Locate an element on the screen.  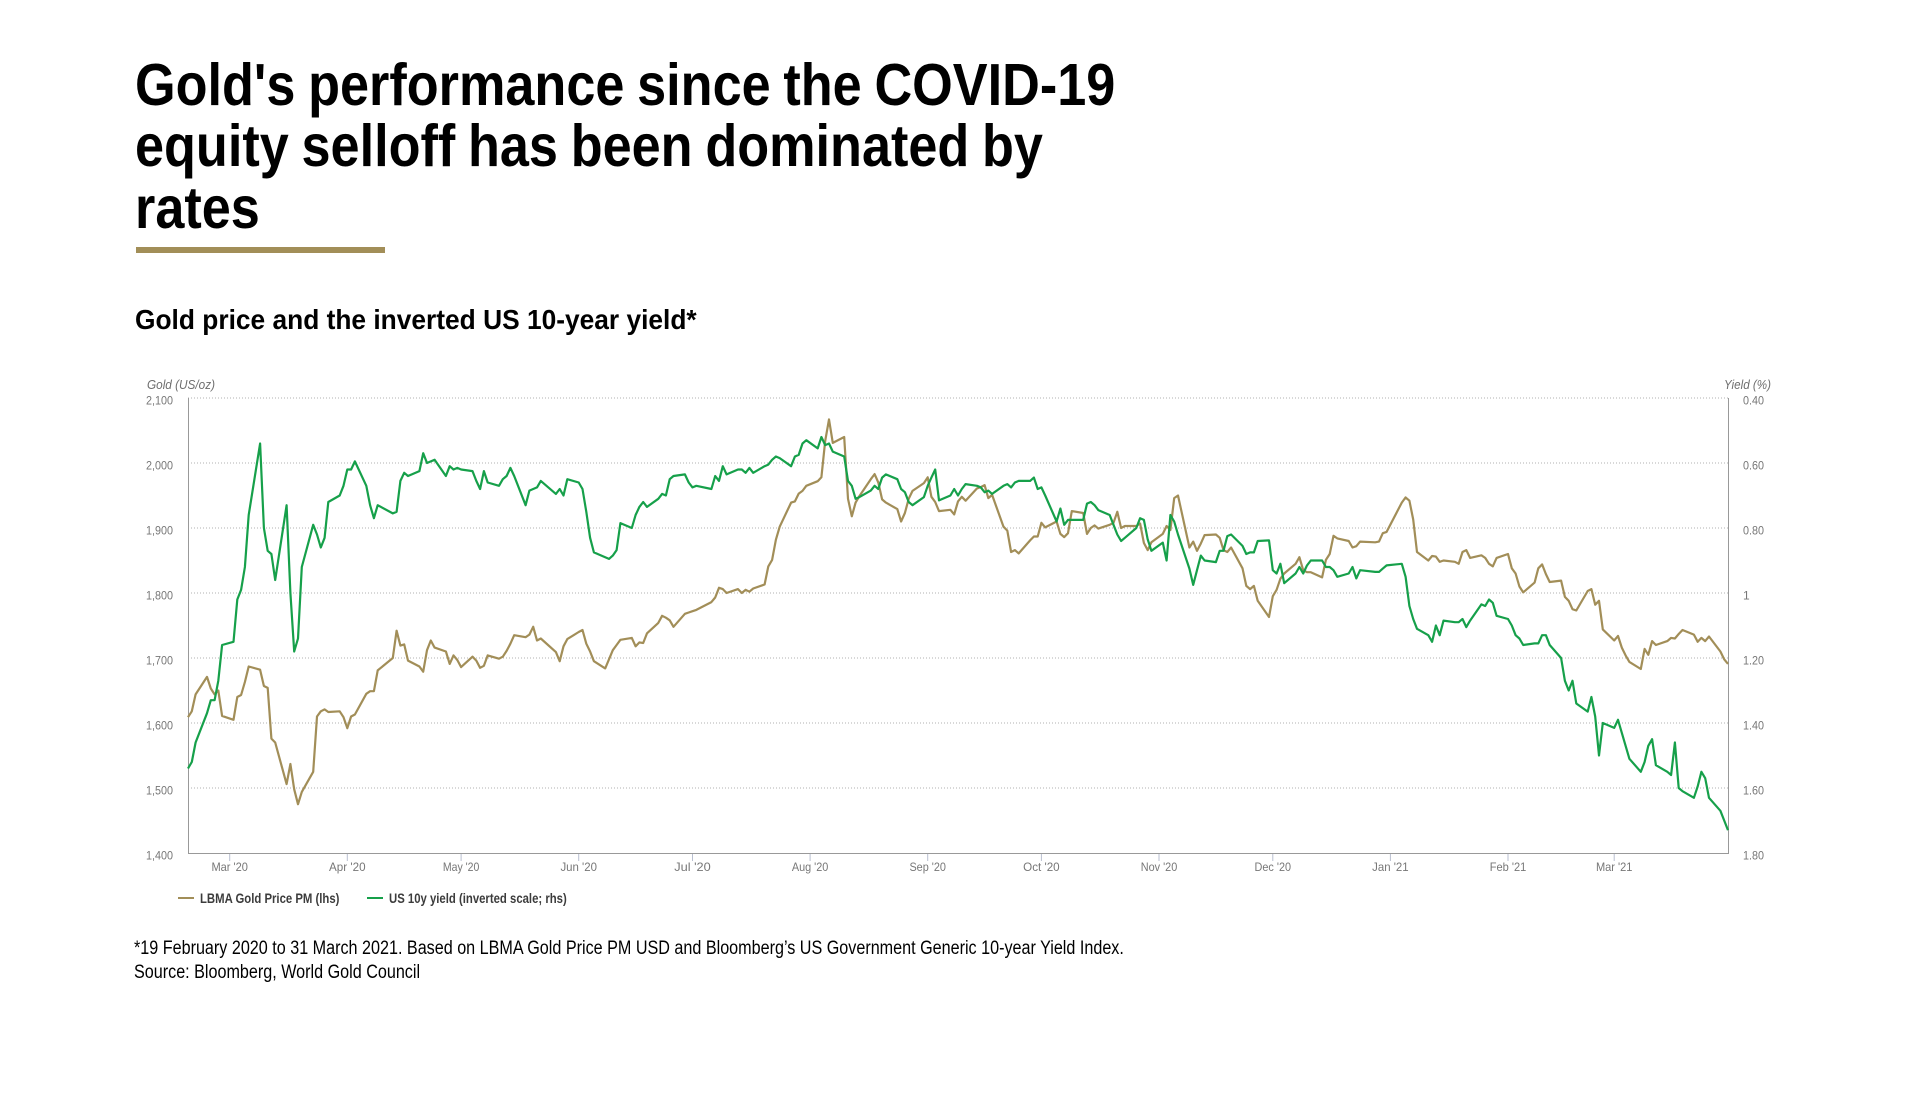
svg-text: Mar '21 is located at coordinates (1614, 867).